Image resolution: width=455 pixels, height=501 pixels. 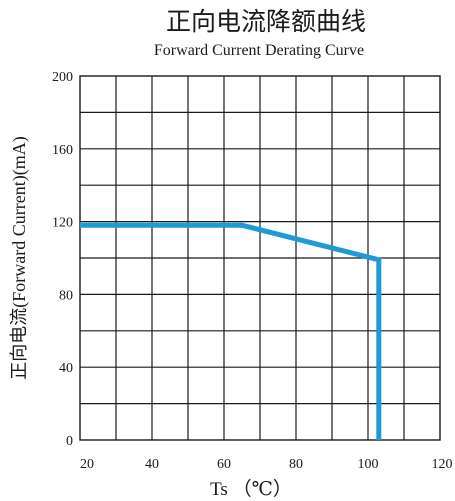 What do you see at coordinates (368, 464) in the screenshot?
I see `x-tick-label: 100` at bounding box center [368, 464].